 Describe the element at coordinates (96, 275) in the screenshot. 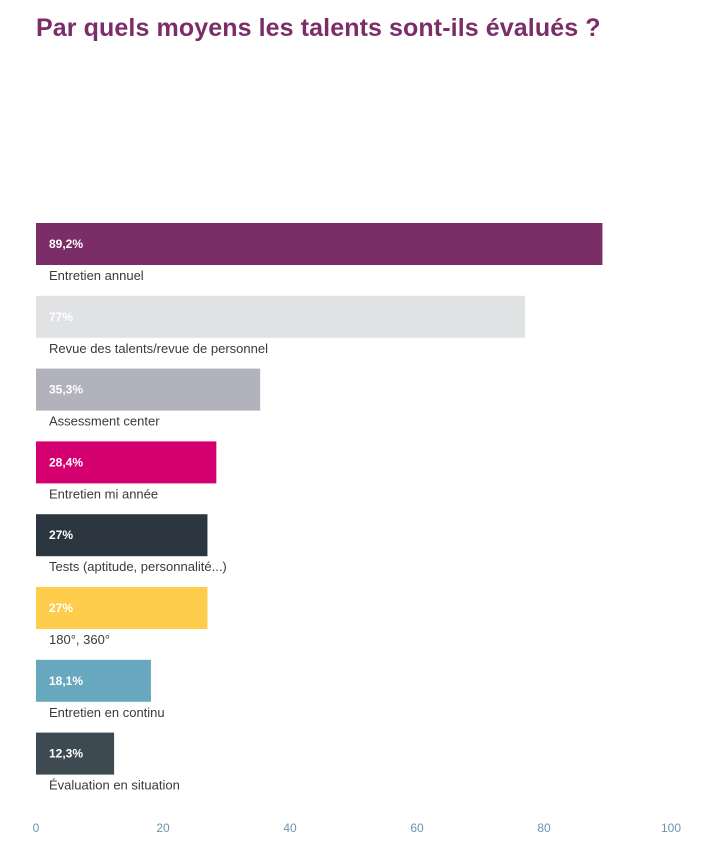

I see `category-label: Entretien annuel` at that location.